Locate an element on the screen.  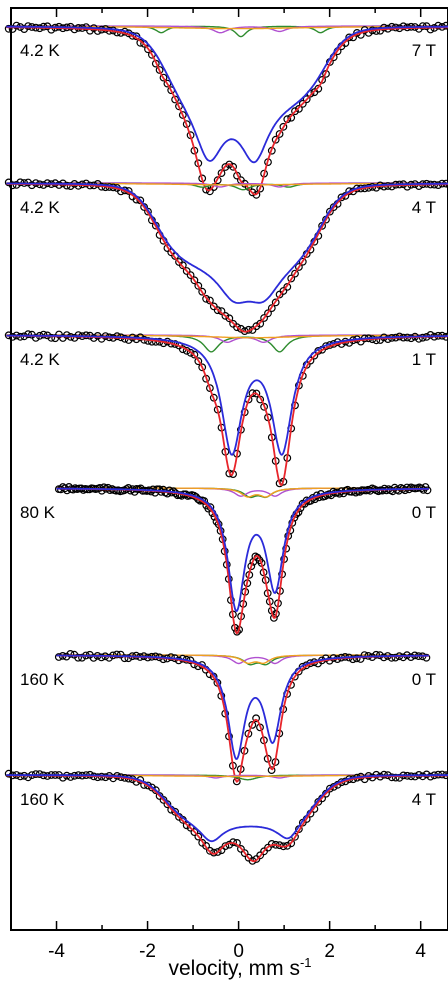
spectrum-panel: 160 K 4 T is located at coordinates (226, 817).